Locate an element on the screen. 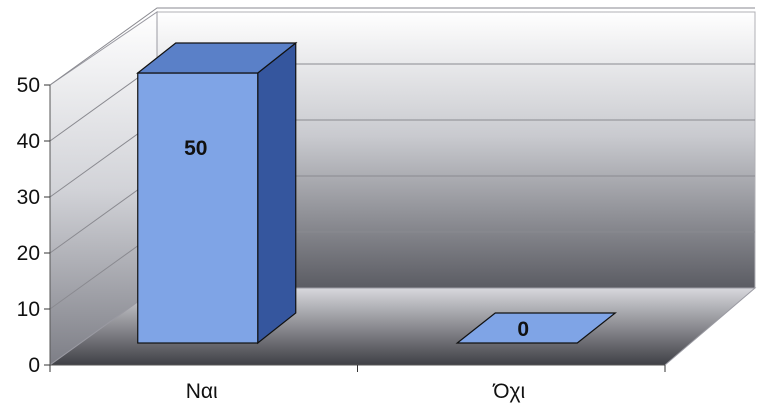 The width and height of the screenshot is (761, 406). y-tick-label: 40 is located at coordinates (28, 141).